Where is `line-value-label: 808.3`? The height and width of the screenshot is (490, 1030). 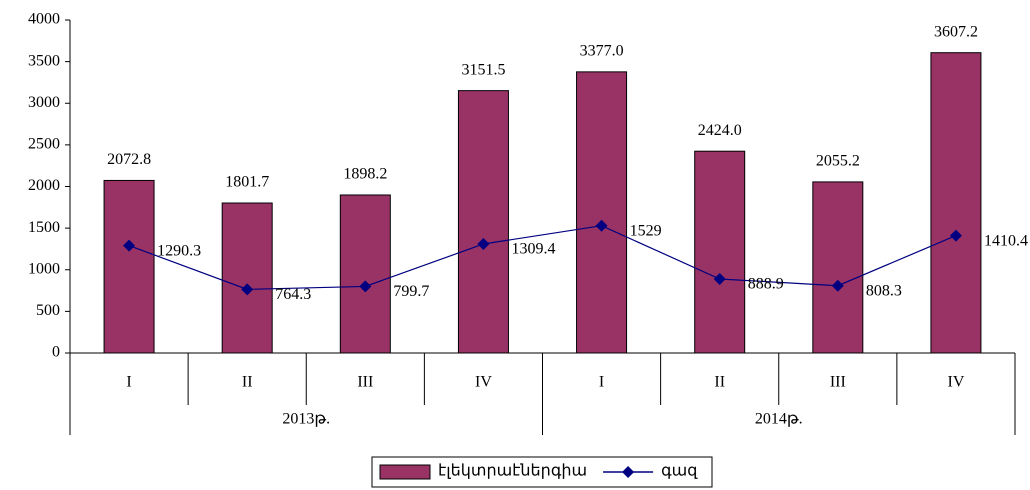 line-value-label: 808.3 is located at coordinates (884, 290).